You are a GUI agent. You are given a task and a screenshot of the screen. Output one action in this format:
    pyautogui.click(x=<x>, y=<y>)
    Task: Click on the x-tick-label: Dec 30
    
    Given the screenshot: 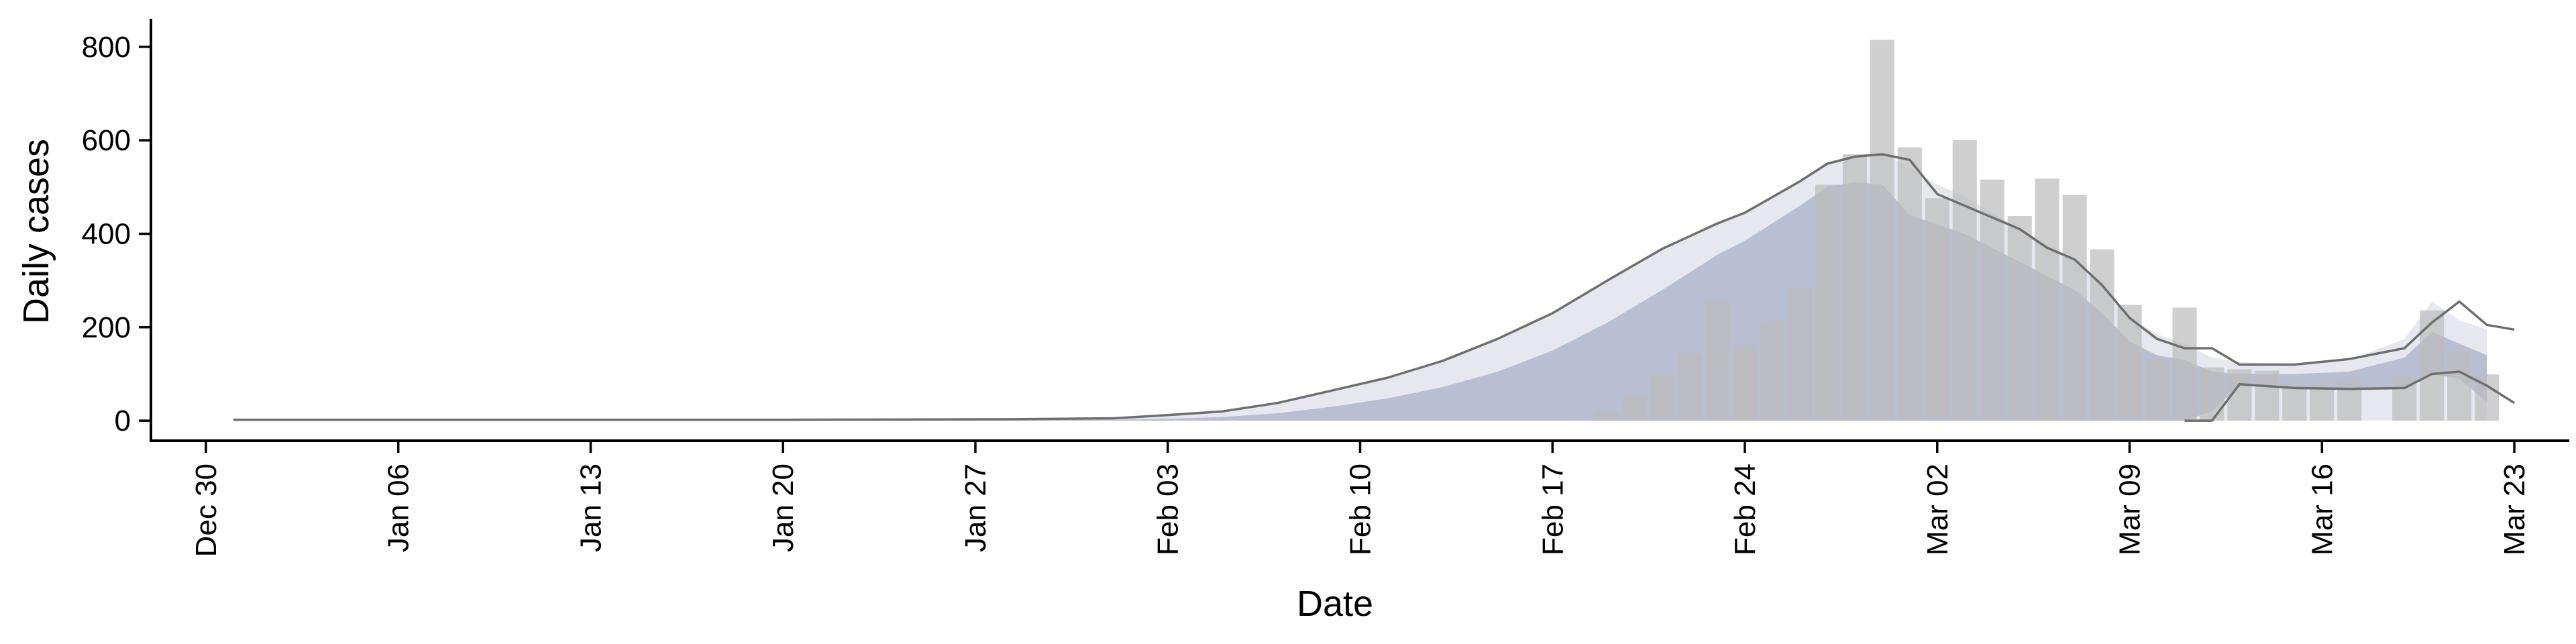 What is the action you would take?
    pyautogui.click(x=206, y=510)
    